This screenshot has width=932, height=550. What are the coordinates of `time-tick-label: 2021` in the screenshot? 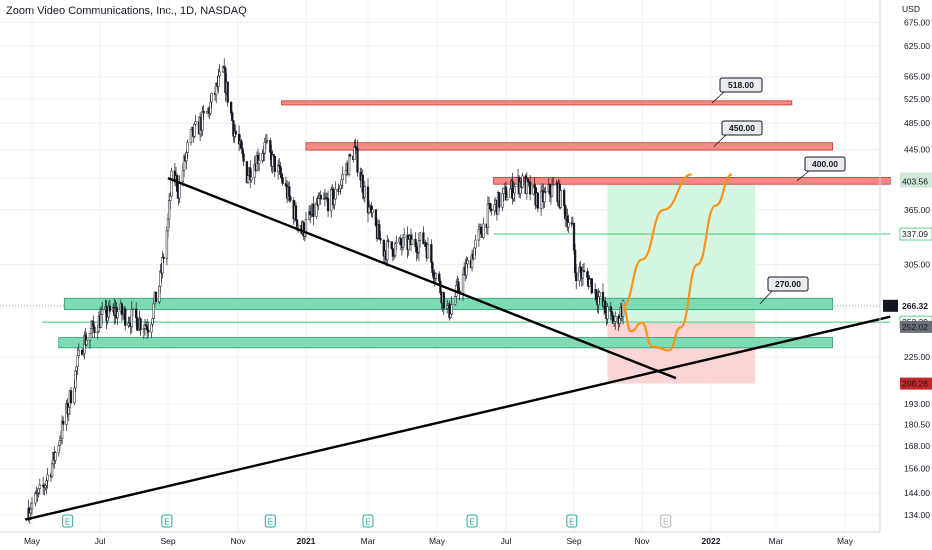 It's located at (306, 541).